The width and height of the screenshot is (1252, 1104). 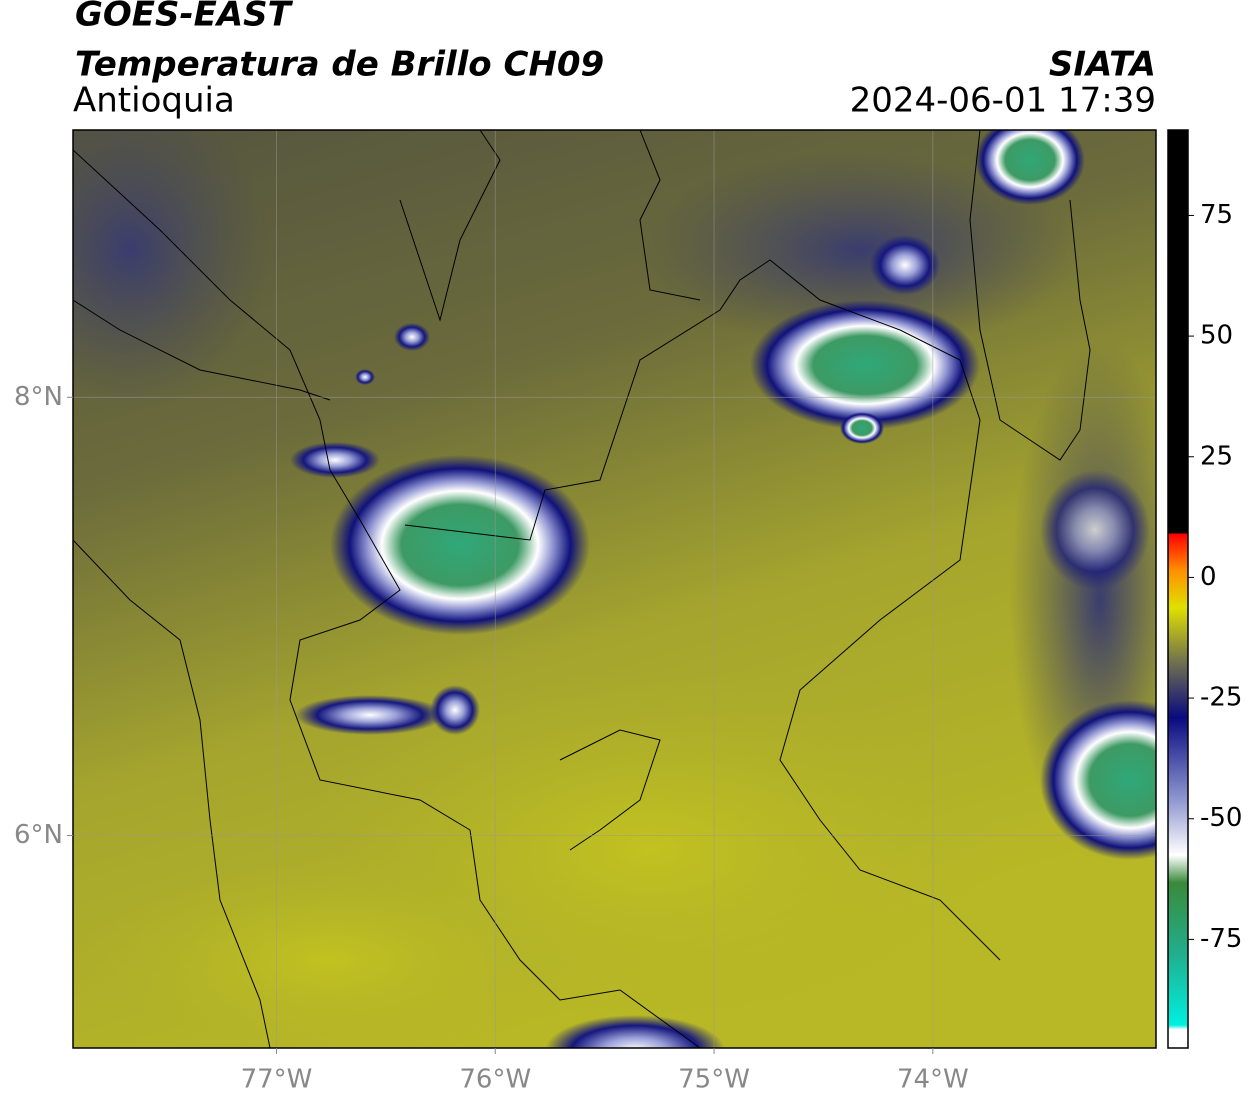 What do you see at coordinates (1178, 589) in the screenshot?
I see `colorbar` at bounding box center [1178, 589].